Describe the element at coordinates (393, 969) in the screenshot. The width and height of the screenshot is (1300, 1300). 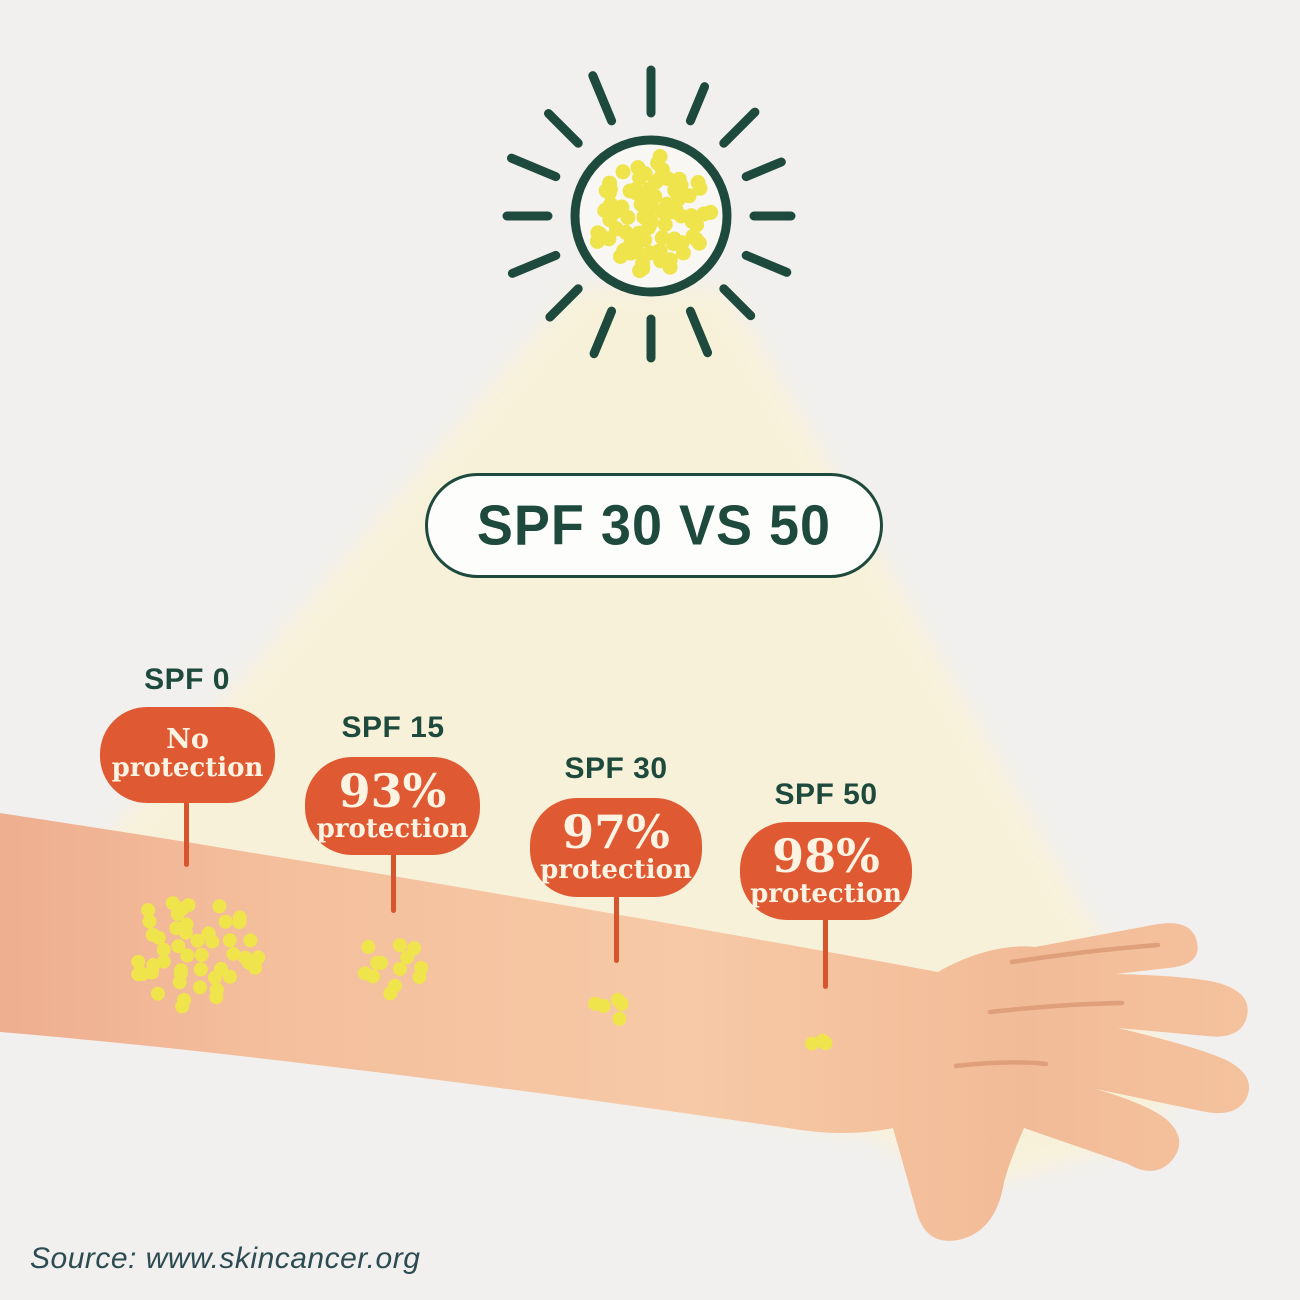
I see `uv-dots-spf15` at that location.